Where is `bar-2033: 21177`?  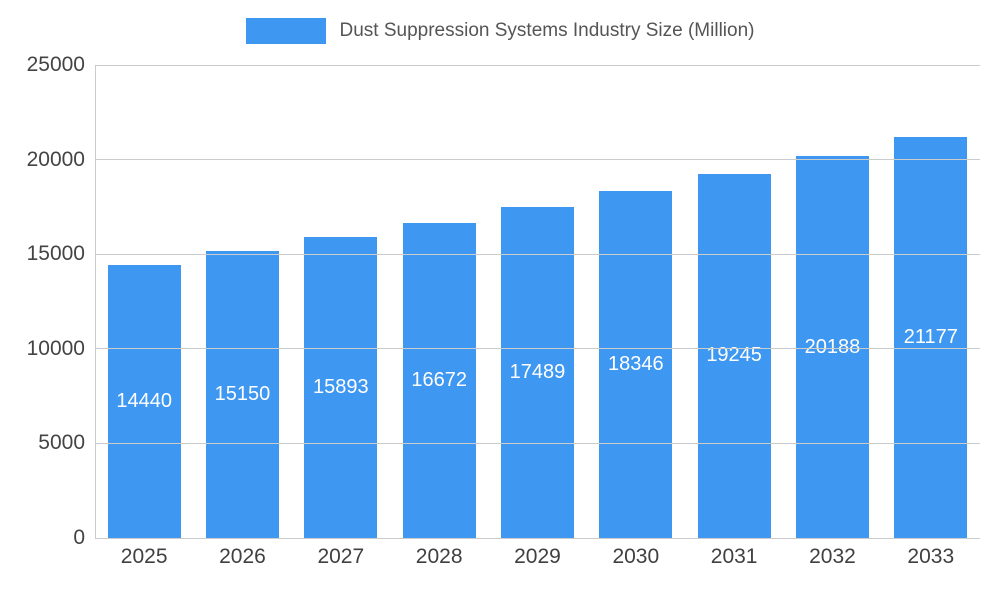
bar-2033: 21177 is located at coordinates (931, 337).